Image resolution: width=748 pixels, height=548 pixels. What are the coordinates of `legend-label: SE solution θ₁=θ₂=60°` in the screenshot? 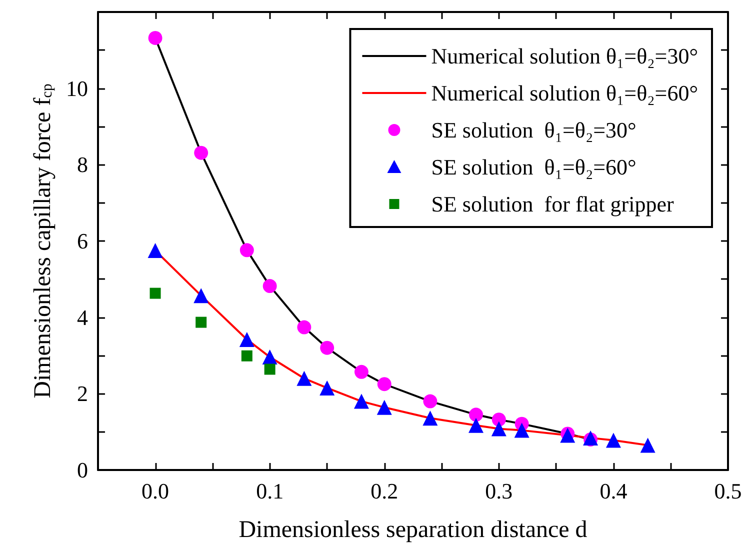 It's located at (533, 167).